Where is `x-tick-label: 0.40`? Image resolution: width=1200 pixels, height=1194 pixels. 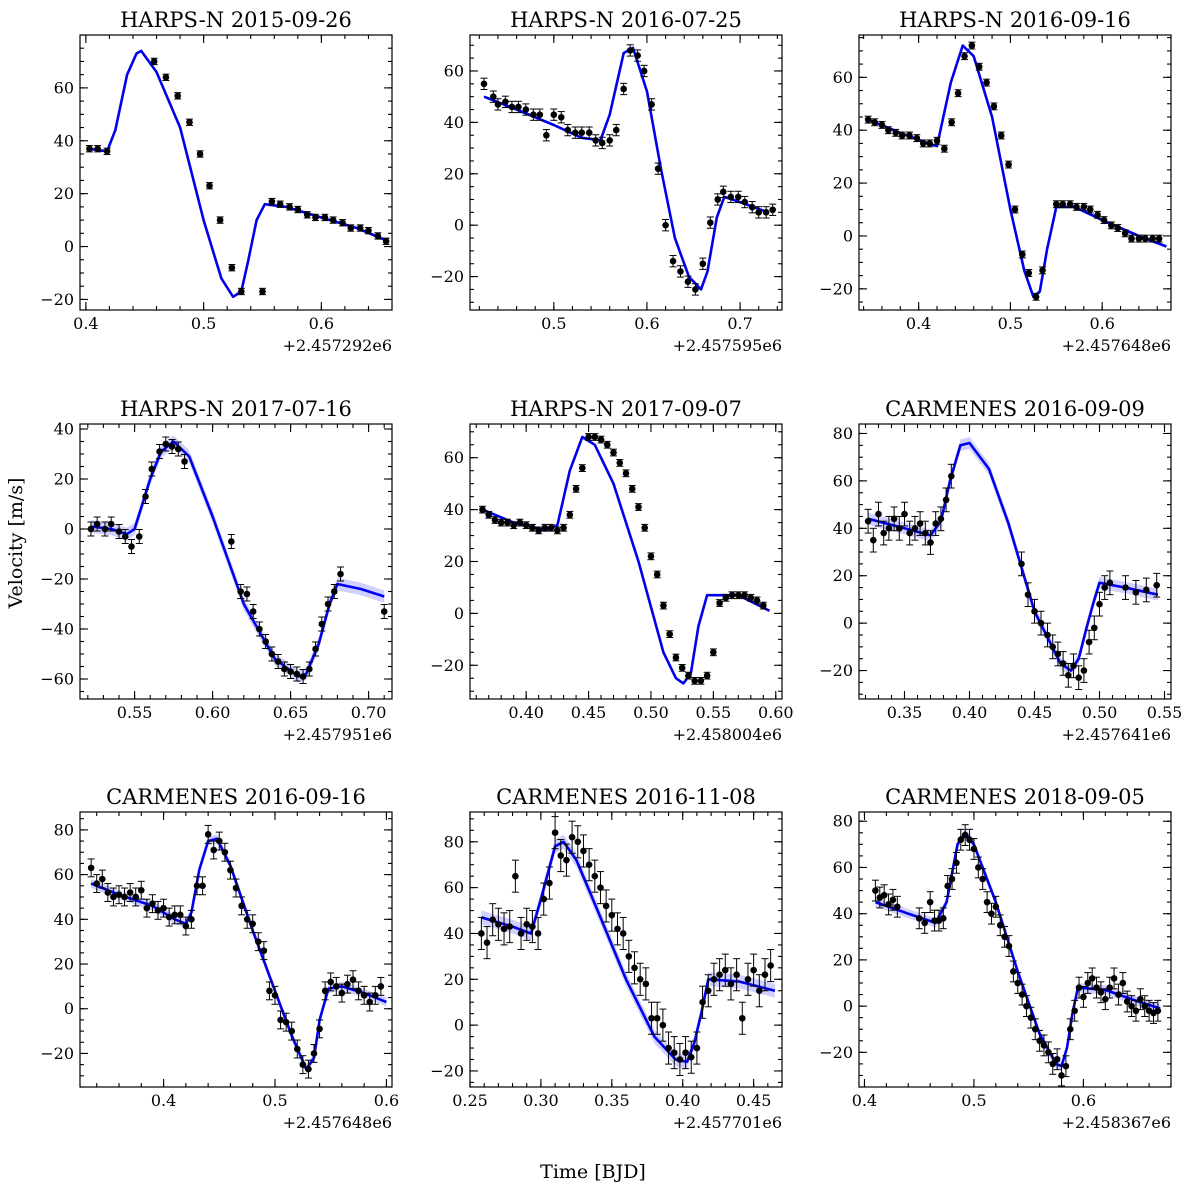
x-tick-label: 0.40 is located at coordinates (970, 712).